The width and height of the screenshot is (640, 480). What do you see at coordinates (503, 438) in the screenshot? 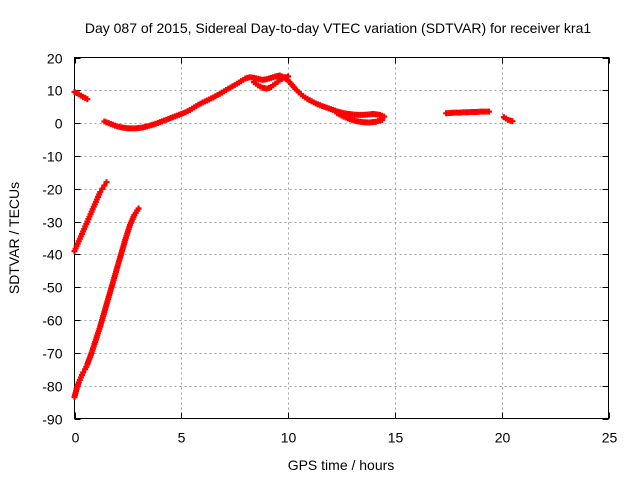
I see `x-tick-label: 20` at bounding box center [503, 438].